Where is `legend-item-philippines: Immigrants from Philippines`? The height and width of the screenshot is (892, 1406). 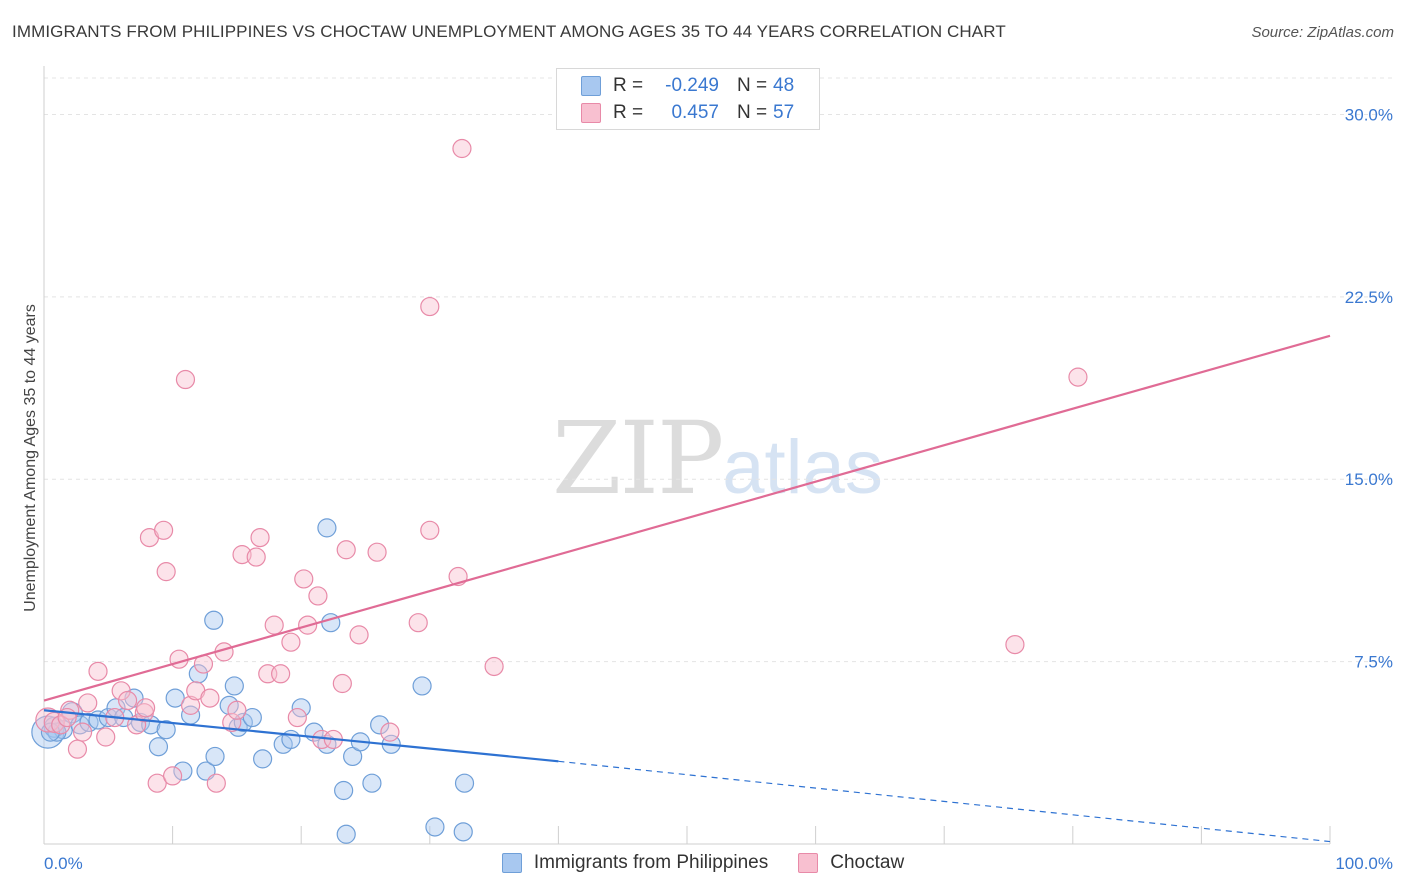
legend-item-philippines: Immigrants from Philippines is located at coordinates (635, 863).